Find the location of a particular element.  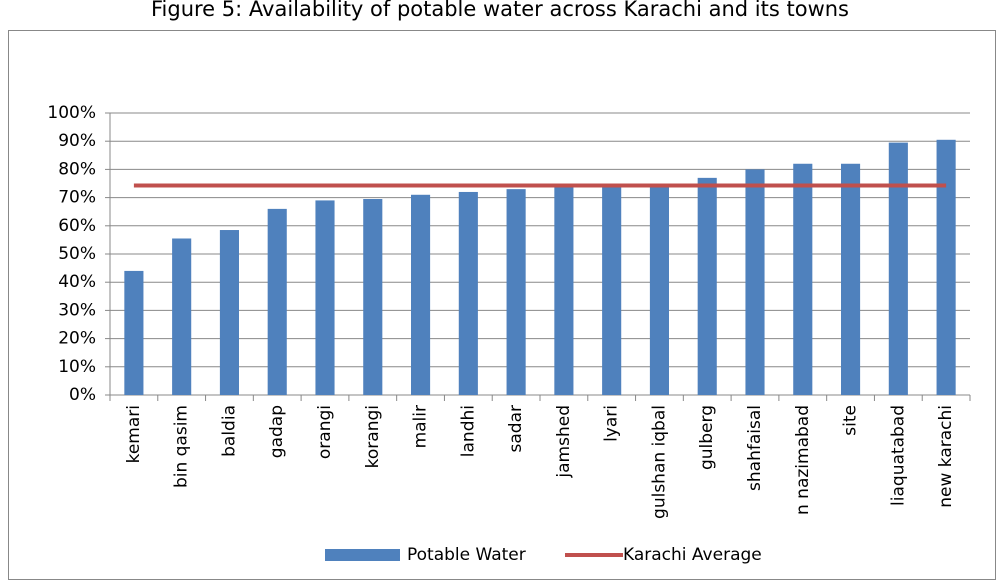

x-tick-label: kemari is located at coordinates (134, 434).